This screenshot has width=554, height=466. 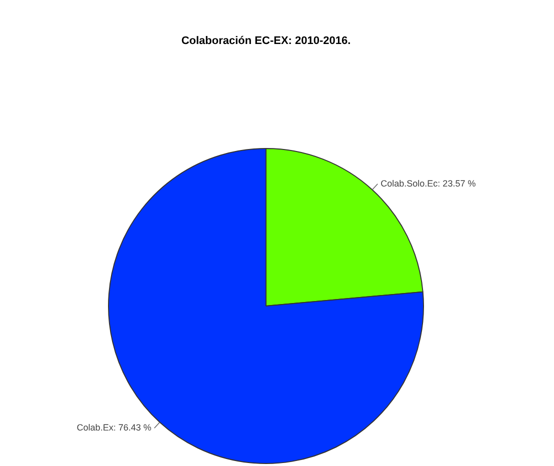 What do you see at coordinates (114, 427) in the screenshot?
I see `slice-label: Colab.Ex: 76.43 %` at bounding box center [114, 427].